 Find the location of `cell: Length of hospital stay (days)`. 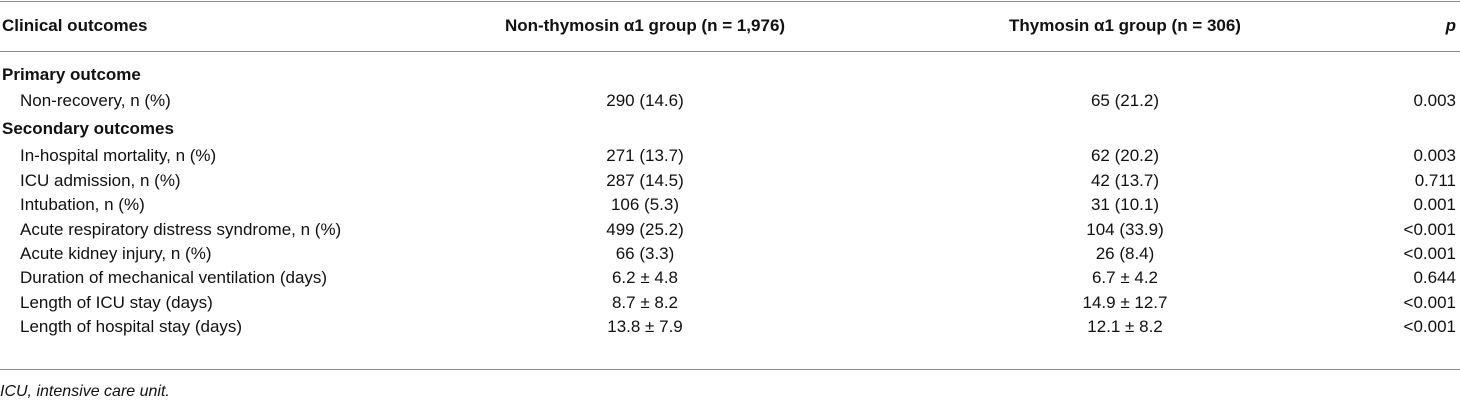

cell: Length of hospital stay (days) is located at coordinates (131, 327).